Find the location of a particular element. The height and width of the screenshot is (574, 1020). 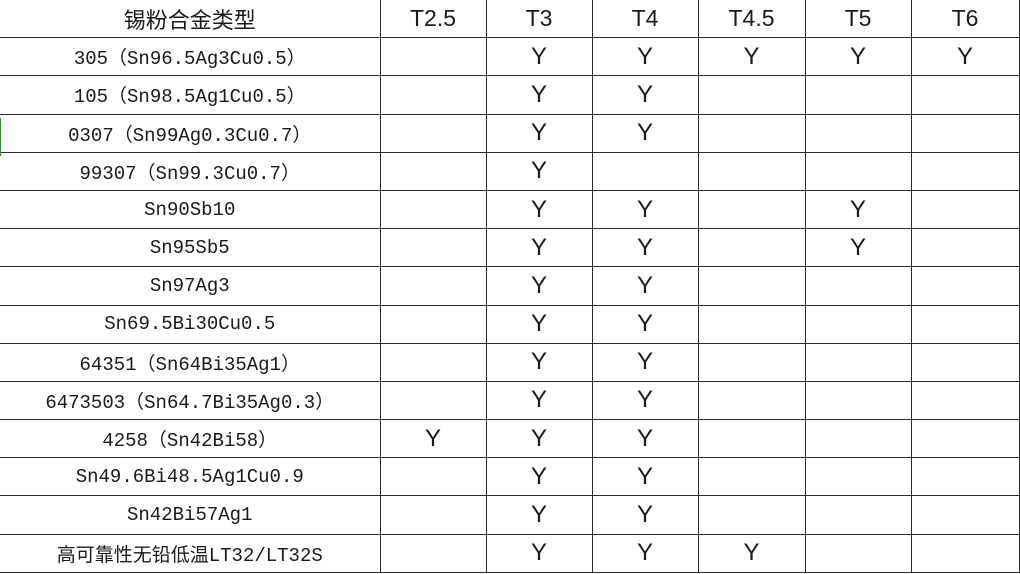

alloy-name-cell: Sn49.6Bi48.5Ag1Cu0.9 is located at coordinates (190, 477).